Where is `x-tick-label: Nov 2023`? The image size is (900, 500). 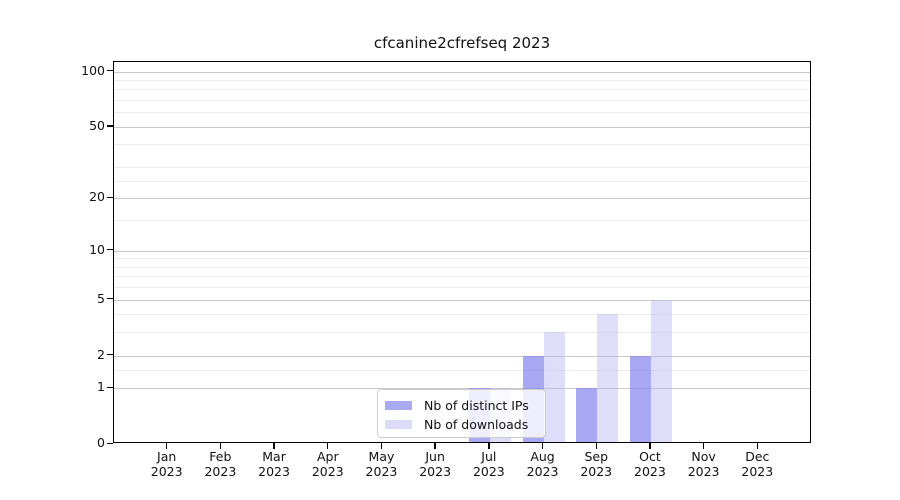
x-tick-label: Nov 2023 is located at coordinates (704, 464).